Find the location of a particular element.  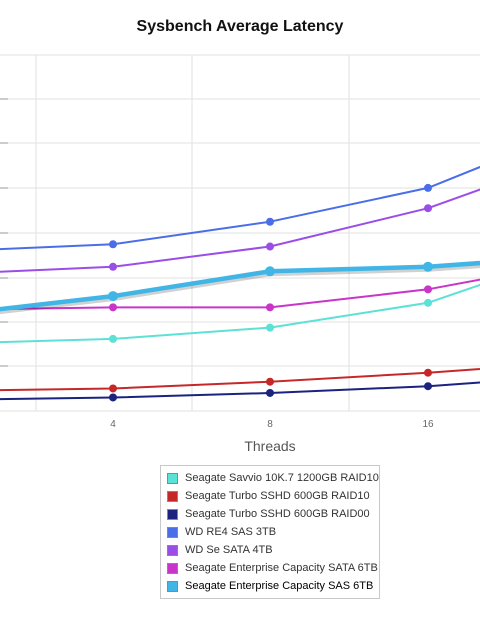

legend-item: Seagate Savvio 10K.7 1200GB RAID10 is located at coordinates (270, 478).